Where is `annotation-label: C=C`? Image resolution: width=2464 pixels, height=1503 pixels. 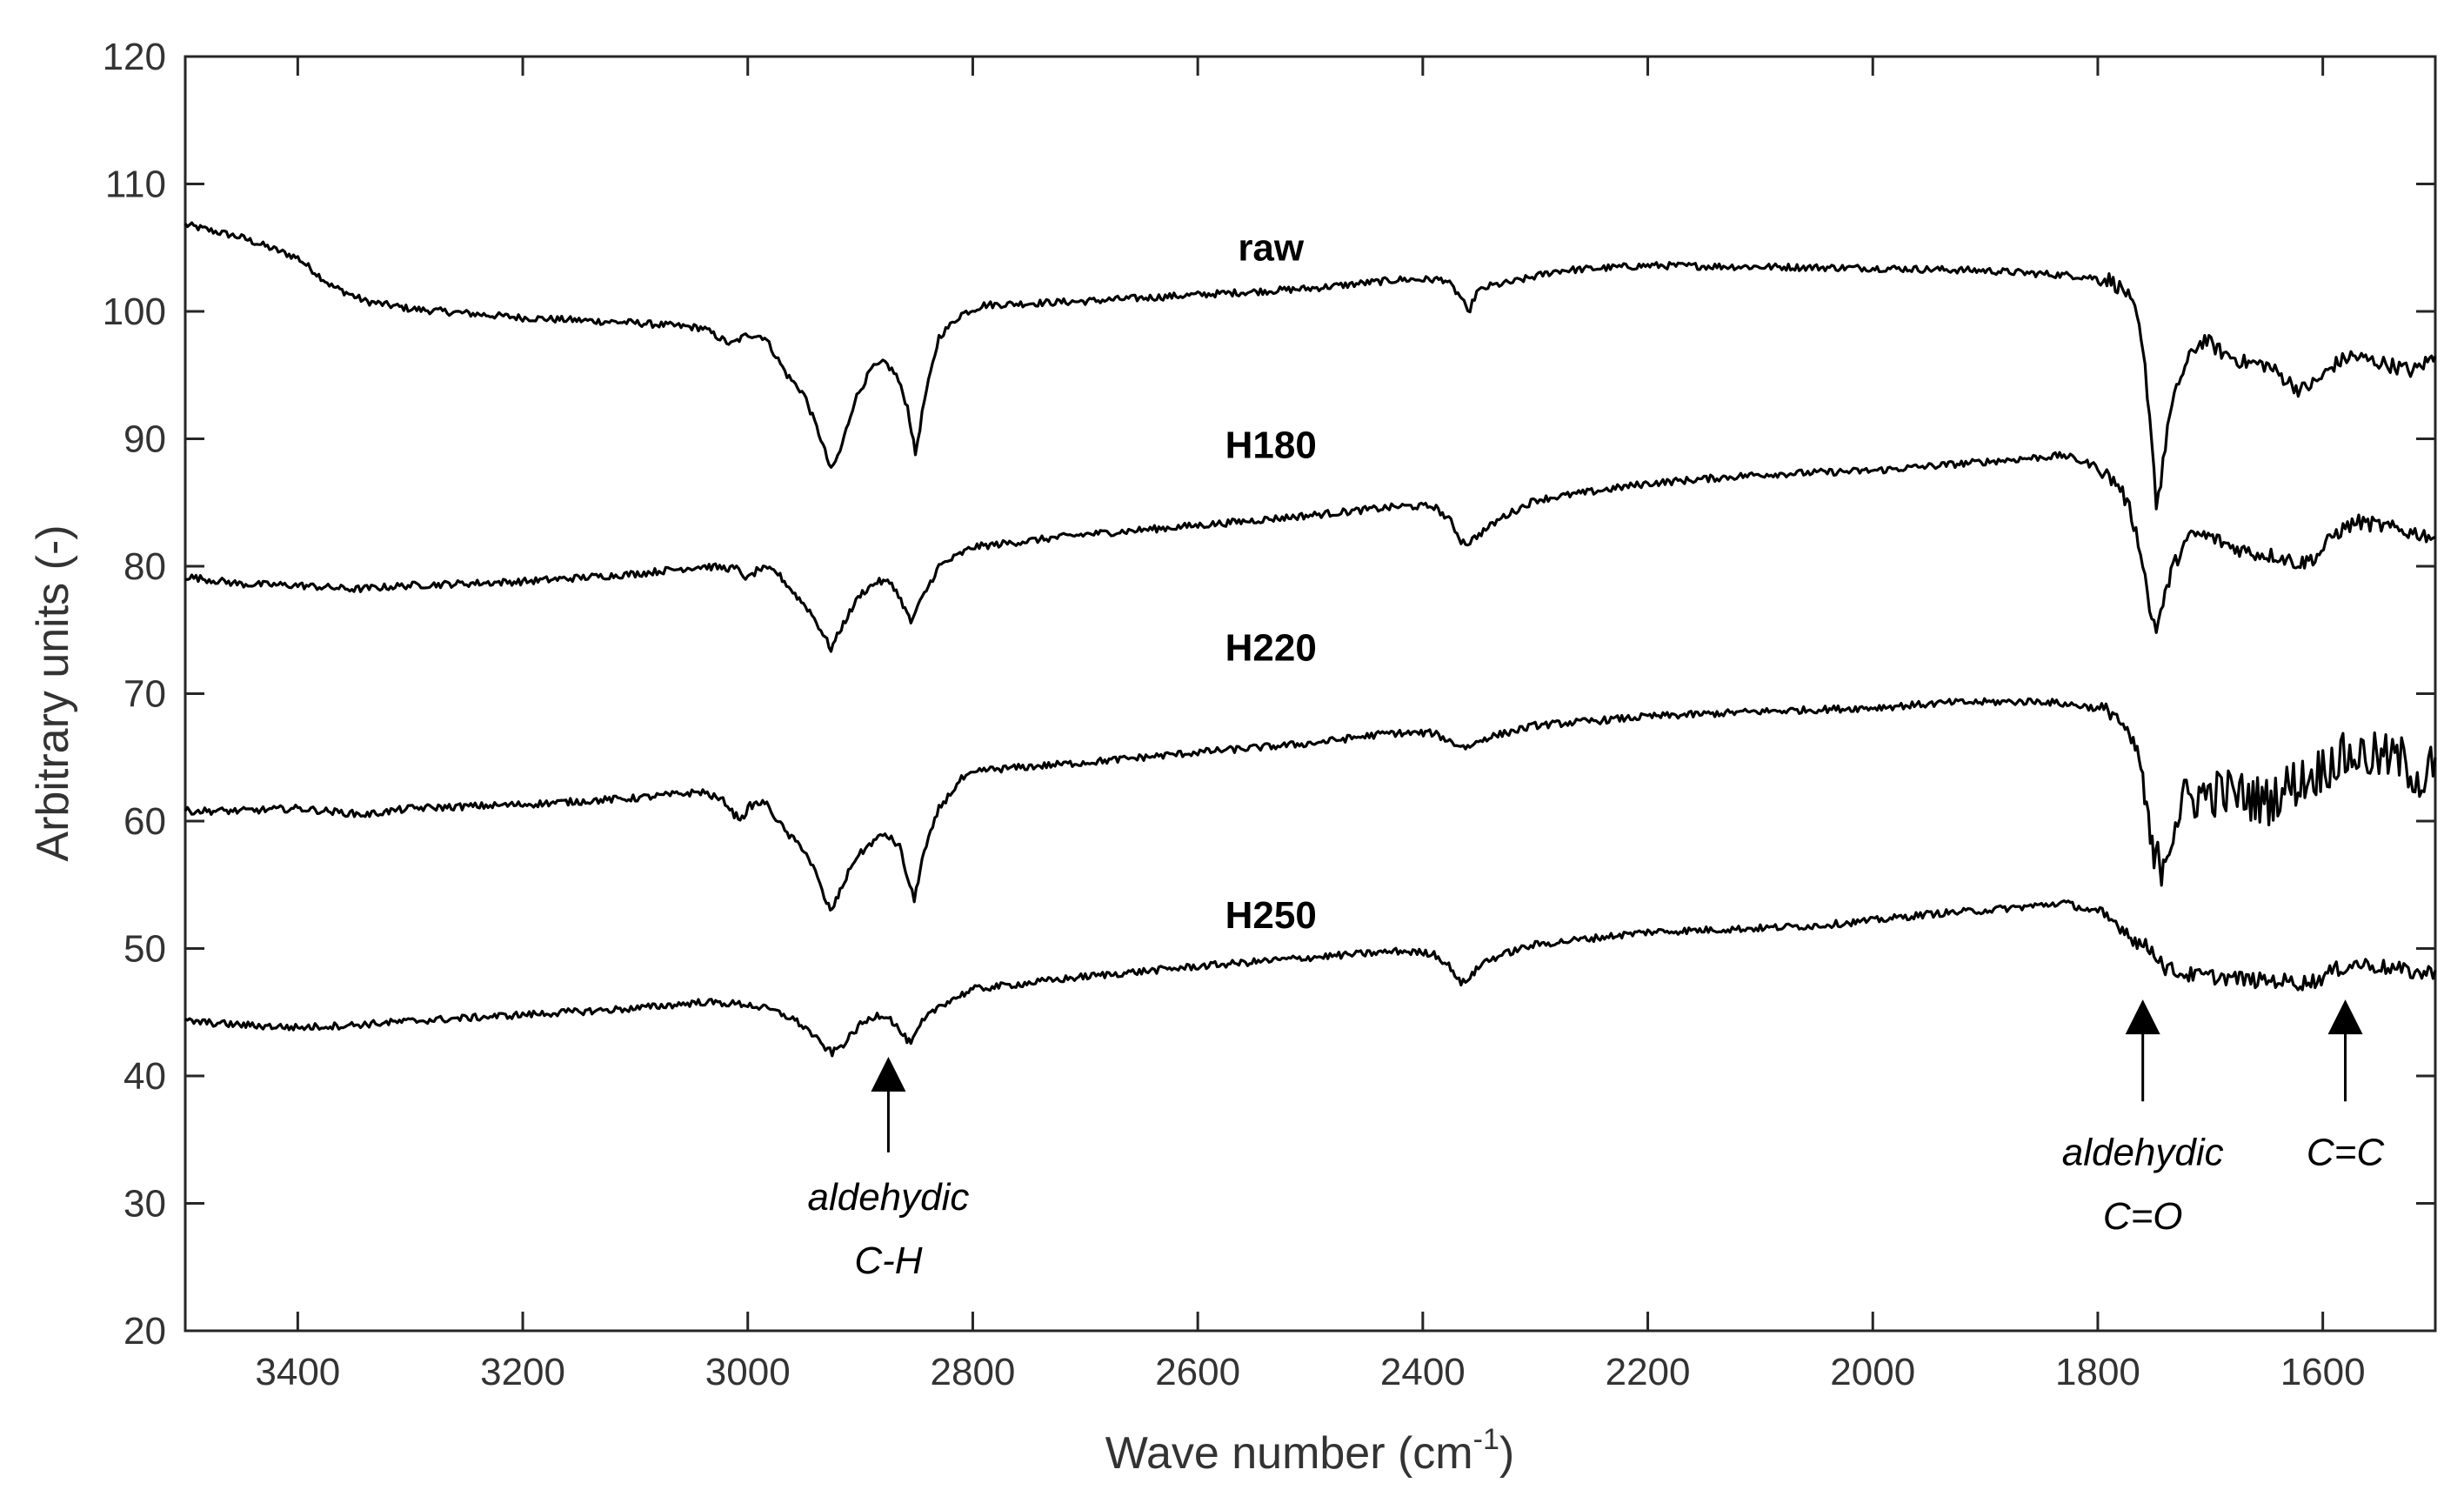
annotation-label: C=C is located at coordinates (2346, 1153).